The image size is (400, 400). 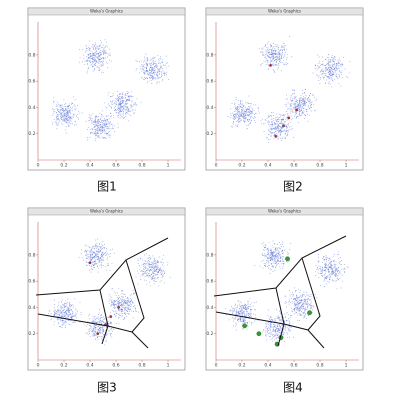 I want to click on caption: 图2, so click(x=293, y=187).